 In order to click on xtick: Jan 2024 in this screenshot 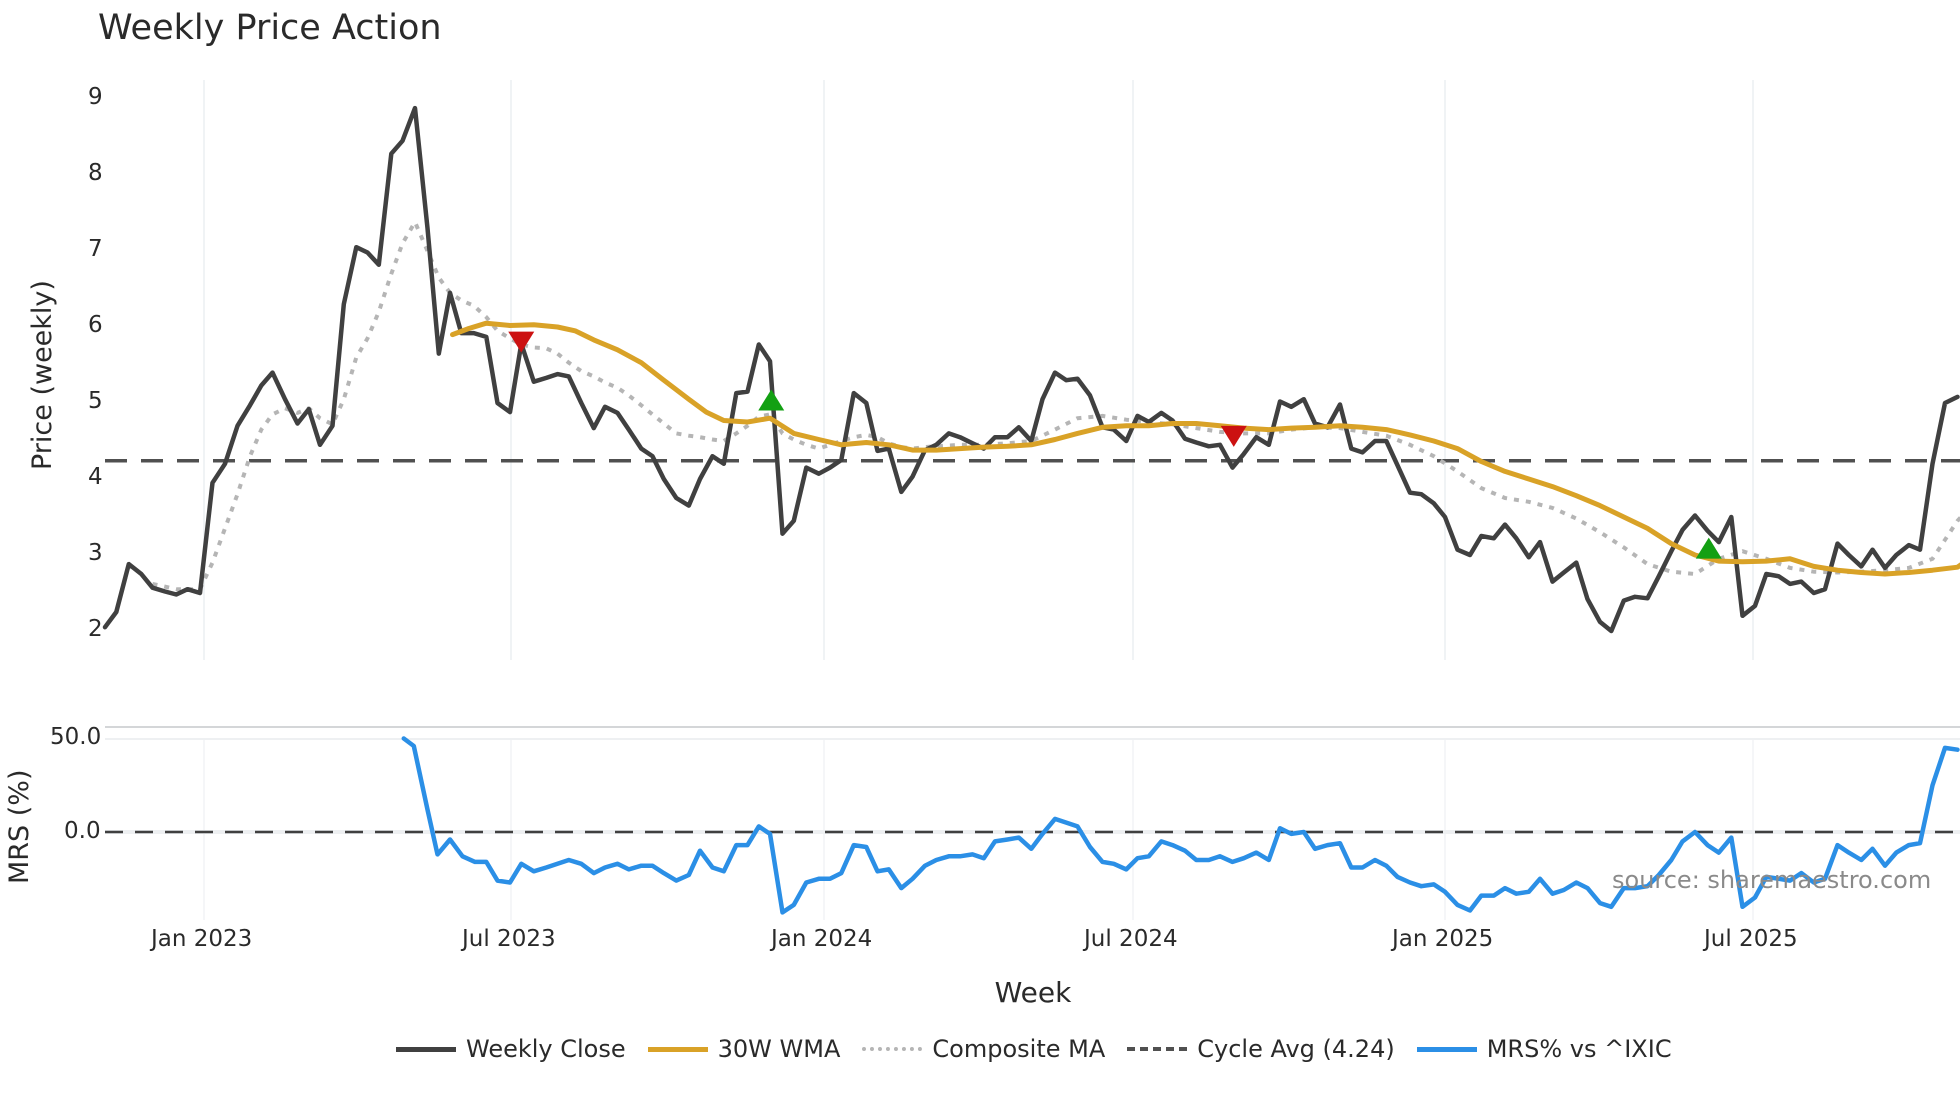, I will do `click(822, 939)`.